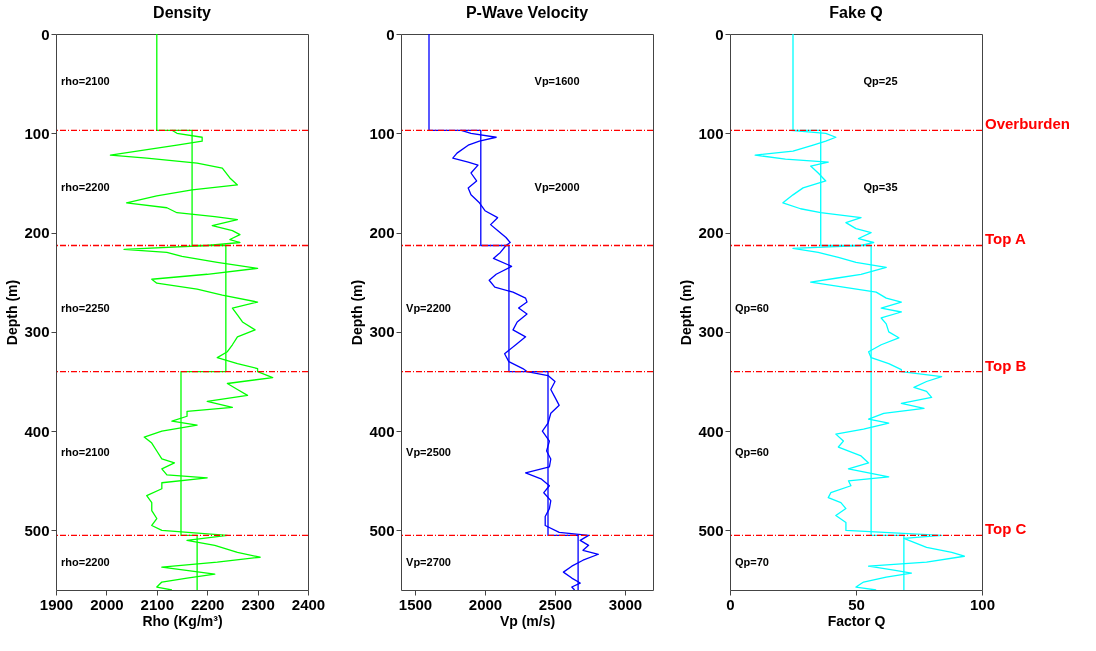 The image size is (1096, 651). Describe the element at coordinates (856, 620) in the screenshot. I see `x-axis-title: Factor Q` at that location.